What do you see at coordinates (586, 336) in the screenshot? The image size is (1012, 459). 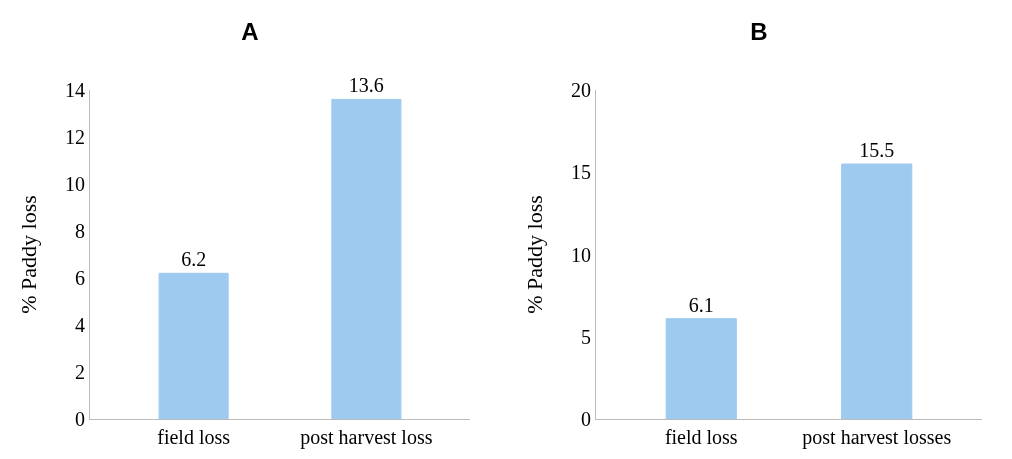 I see `y-tick-label: 5` at bounding box center [586, 336].